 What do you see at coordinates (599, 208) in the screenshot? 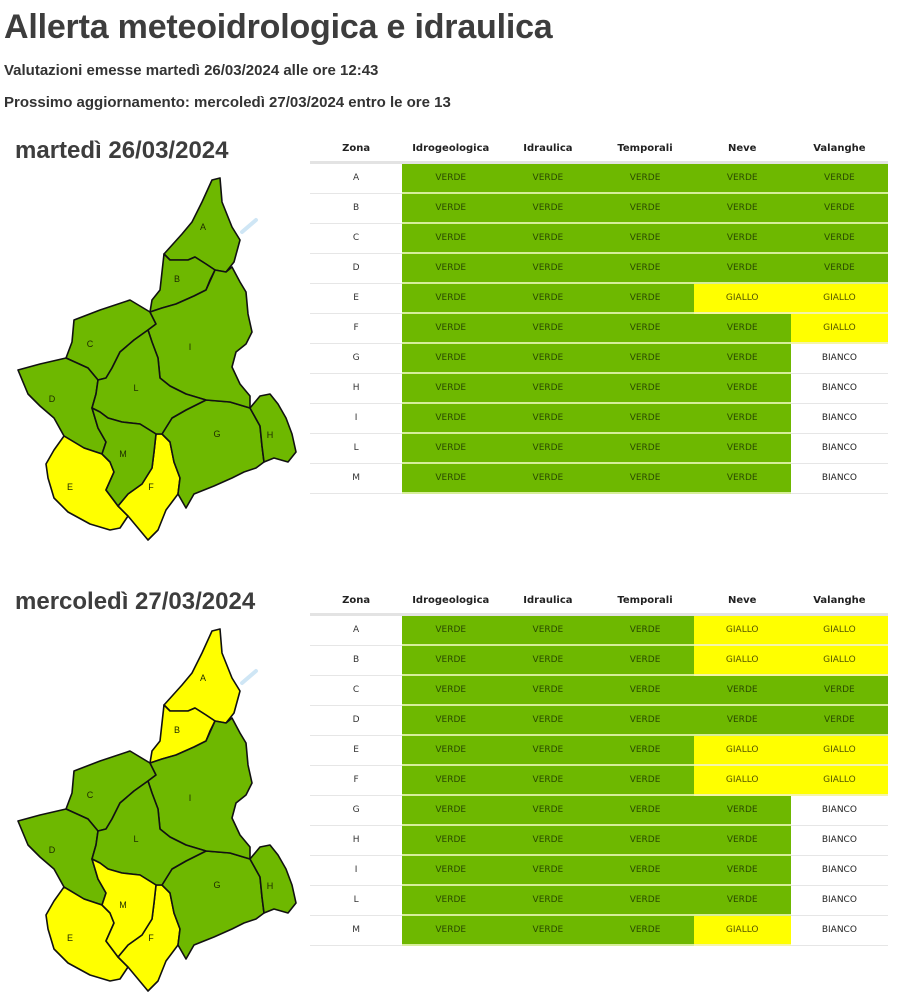
I see `table-row: B VERDE VERDE VERDE VERDE VERDE` at bounding box center [599, 208].